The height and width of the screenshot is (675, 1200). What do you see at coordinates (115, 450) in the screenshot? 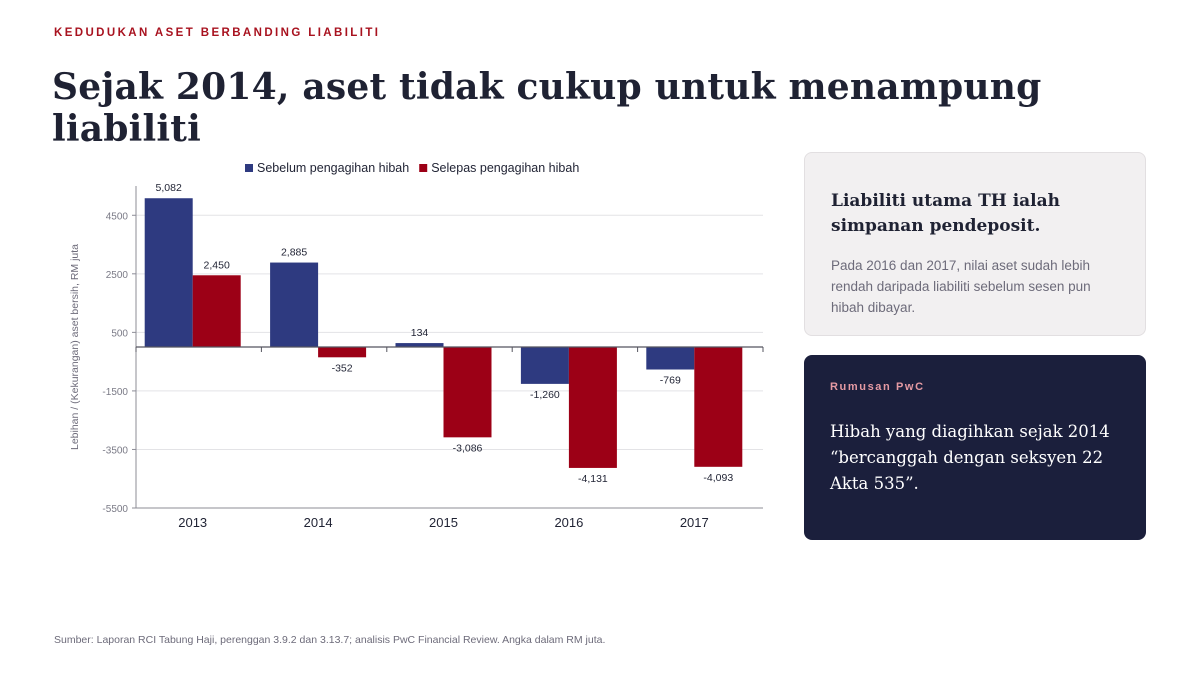
I see `y-tick-label: -3500` at bounding box center [115, 450].